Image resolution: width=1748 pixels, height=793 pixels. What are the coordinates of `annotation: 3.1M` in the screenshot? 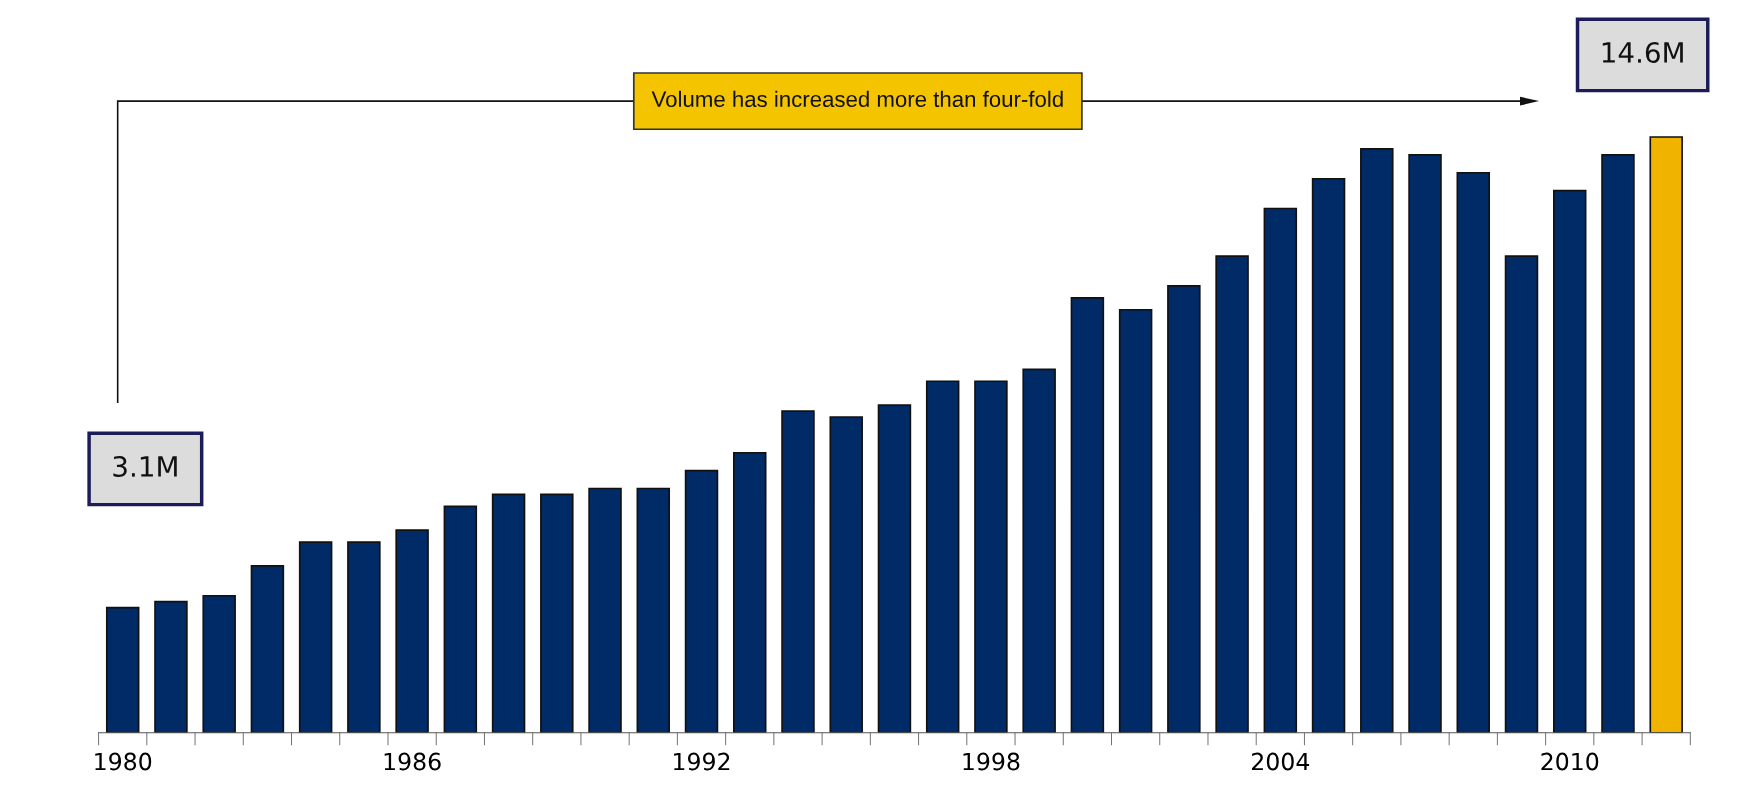 It's located at (145, 467).